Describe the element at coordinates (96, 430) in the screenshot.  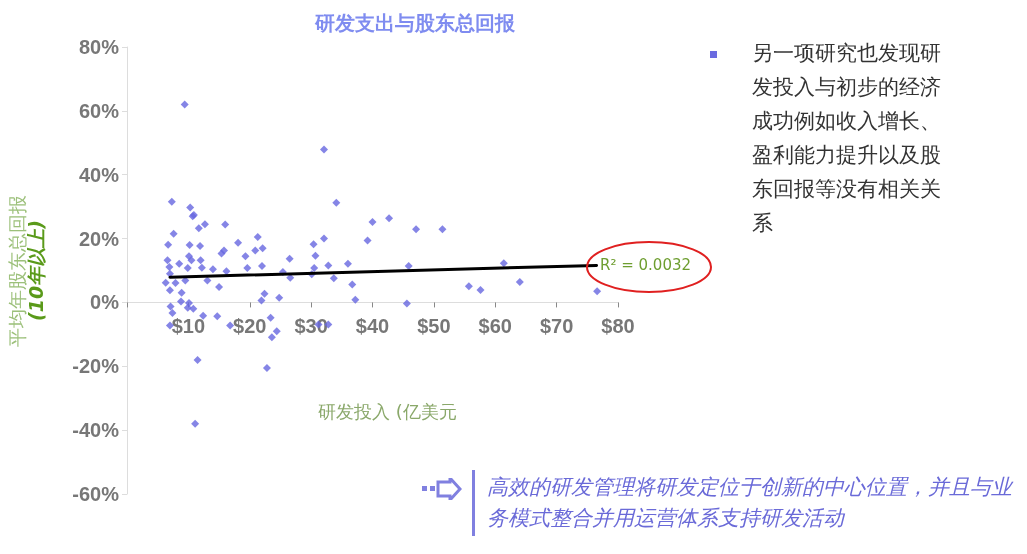
I see `y-tick-label: -40%` at that location.